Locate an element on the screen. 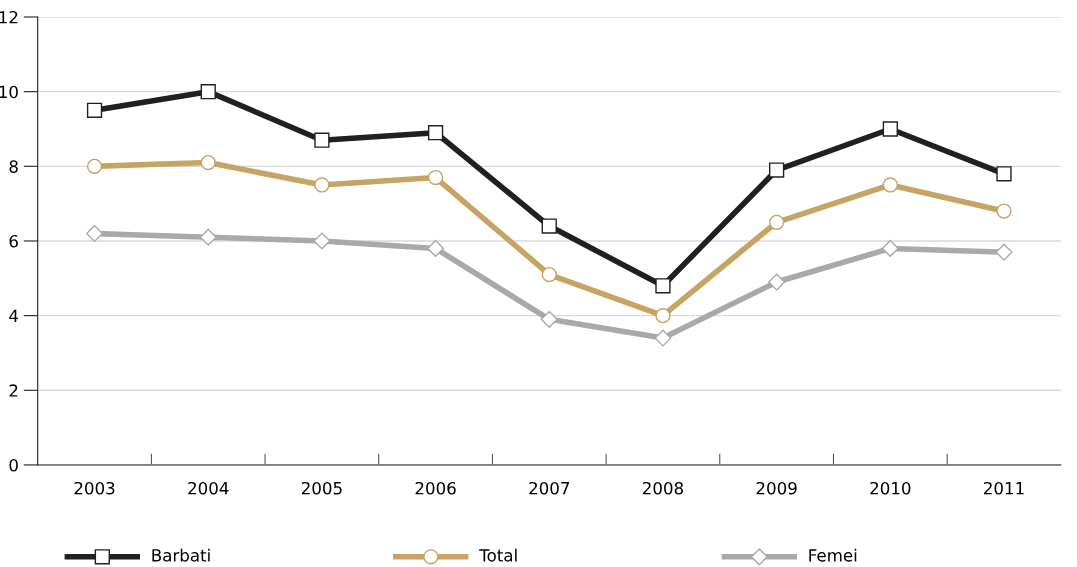 The image size is (1077, 567). x-tick-label: 2007 is located at coordinates (549, 488).